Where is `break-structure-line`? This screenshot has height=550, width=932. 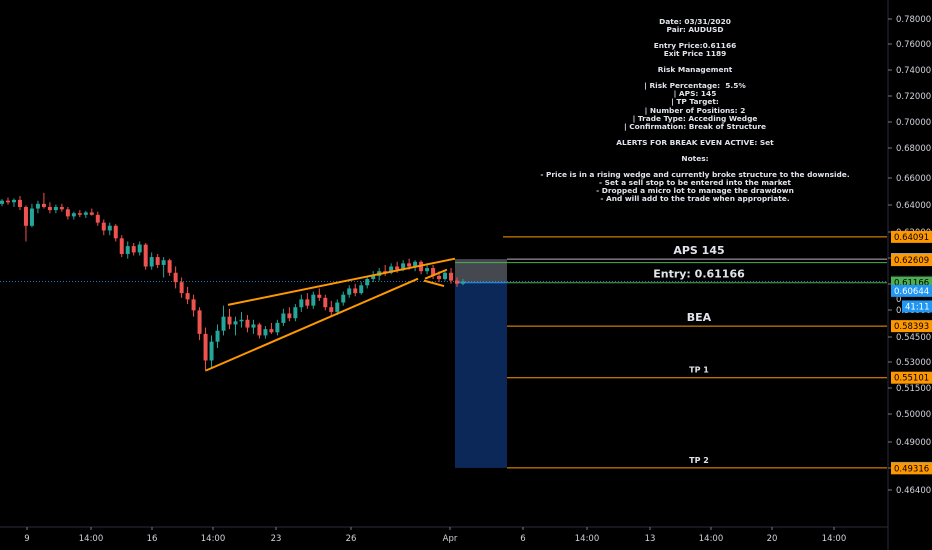 break-structure-line is located at coordinates (436, 274).